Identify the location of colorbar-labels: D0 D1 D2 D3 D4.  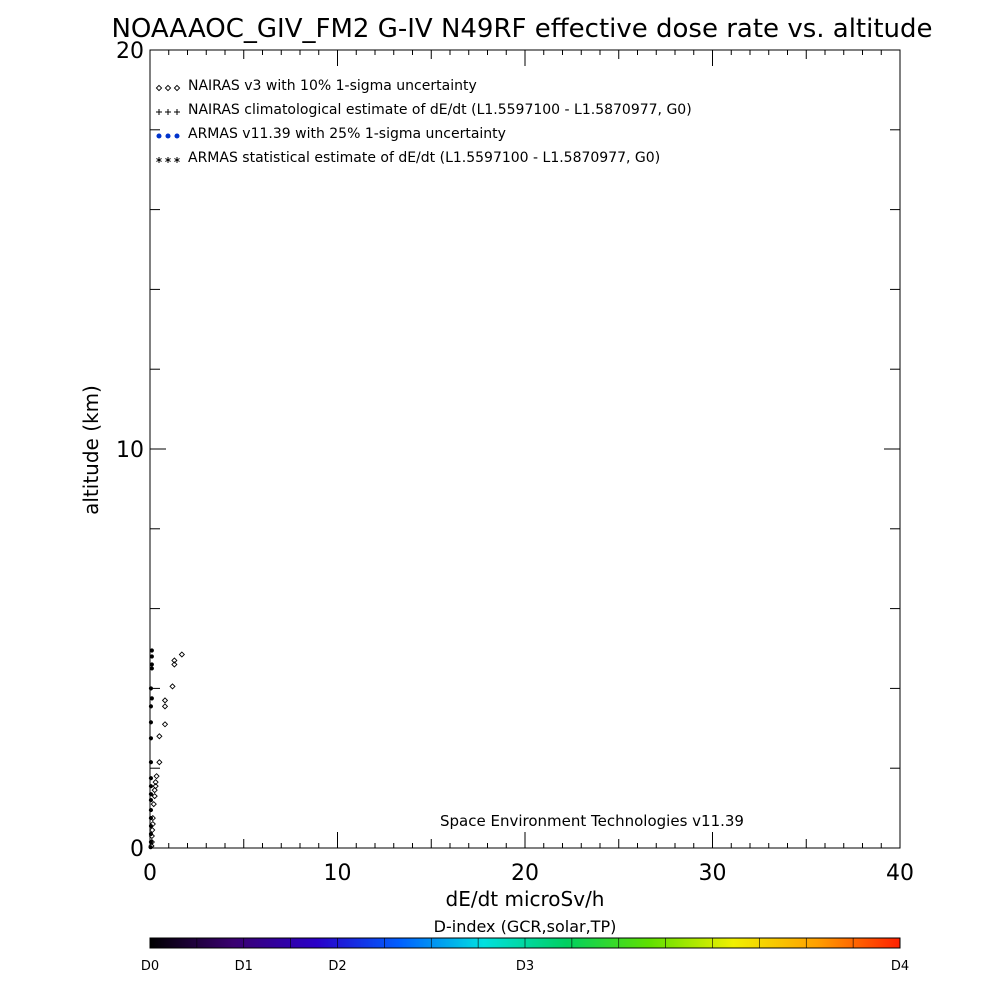
(525, 966).